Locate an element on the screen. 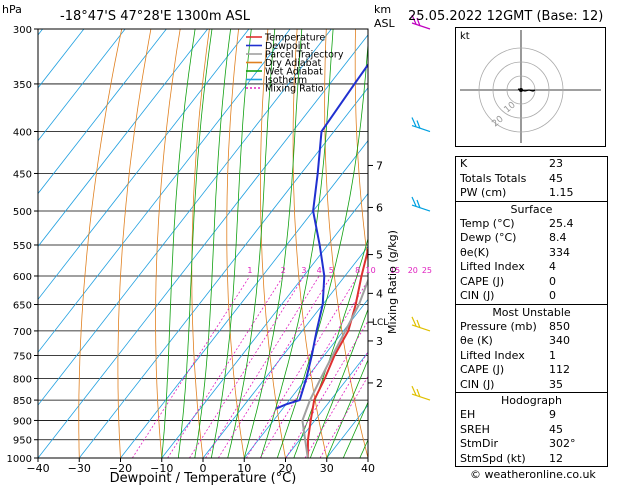 Image resolution: width=629 pixels, height=486 pixels. pressure-tick-label: 500 is located at coordinates (22, 212).